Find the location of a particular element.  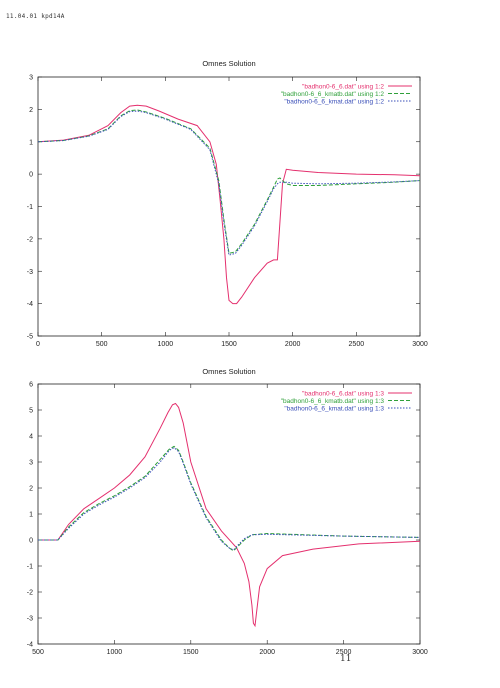

legend-label-3: "badhon0-6_6_kmat.dat" using 1:2 is located at coordinates (334, 102).